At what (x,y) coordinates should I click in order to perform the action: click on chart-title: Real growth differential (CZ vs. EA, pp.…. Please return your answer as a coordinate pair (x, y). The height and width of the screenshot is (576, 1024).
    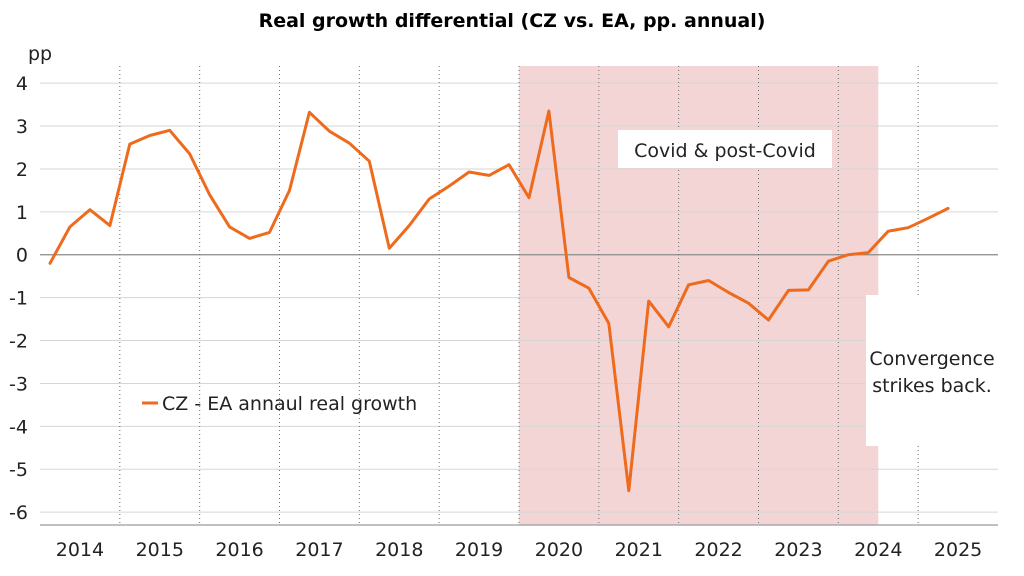
    Looking at the image, I should click on (512, 21).